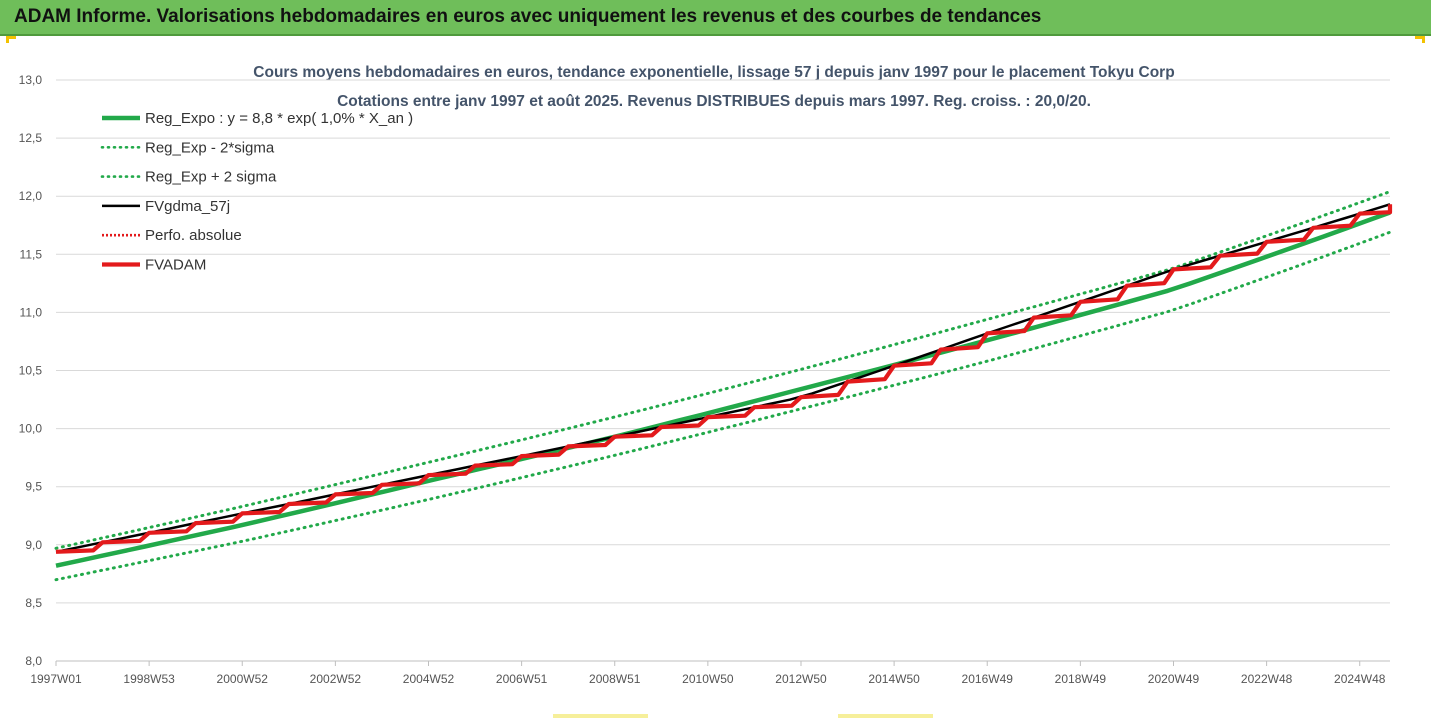  I want to click on legend-label: Perfo. absolue, so click(193, 235).